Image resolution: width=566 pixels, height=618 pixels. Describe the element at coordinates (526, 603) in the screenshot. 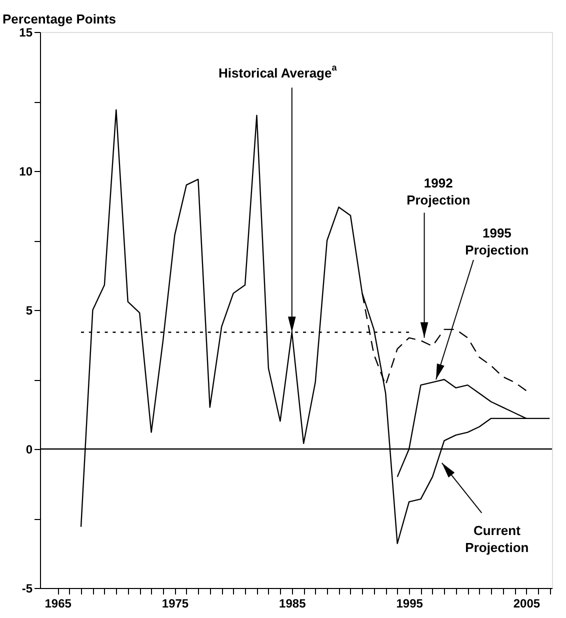

I see `x-tick-label: 2005` at that location.